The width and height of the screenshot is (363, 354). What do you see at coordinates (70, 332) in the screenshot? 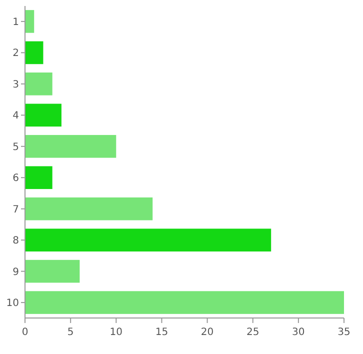
I see `x-tick-label: 5` at bounding box center [70, 332].